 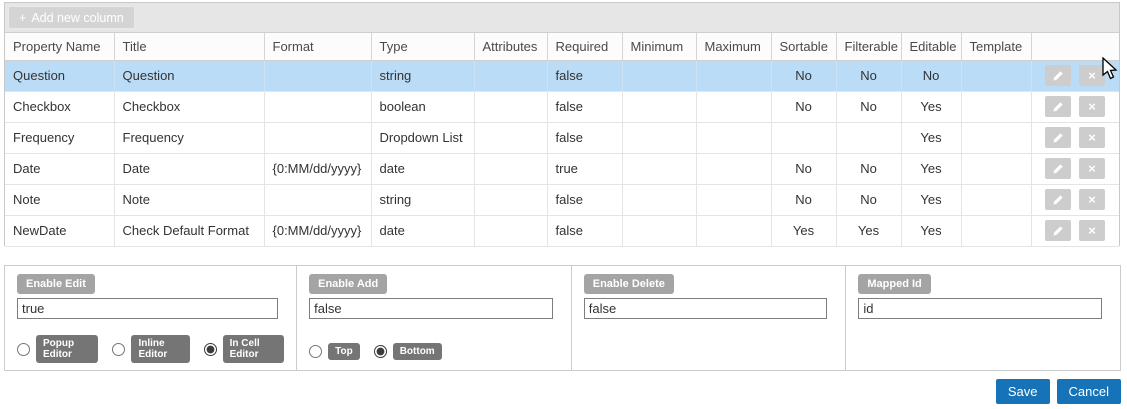 What do you see at coordinates (71, 17) in the screenshot?
I see `add-new-column-button: + Add new column` at bounding box center [71, 17].